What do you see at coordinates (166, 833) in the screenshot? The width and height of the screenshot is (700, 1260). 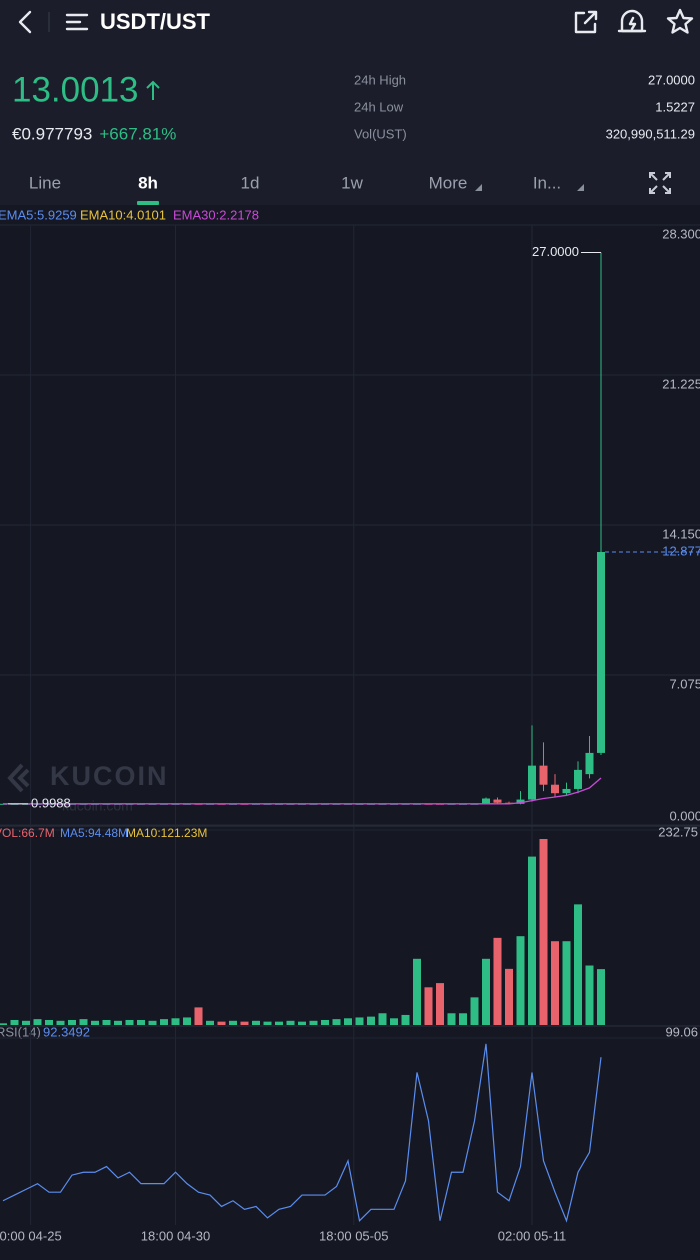 I see `volume-legend: MA10:121.23M` at bounding box center [166, 833].